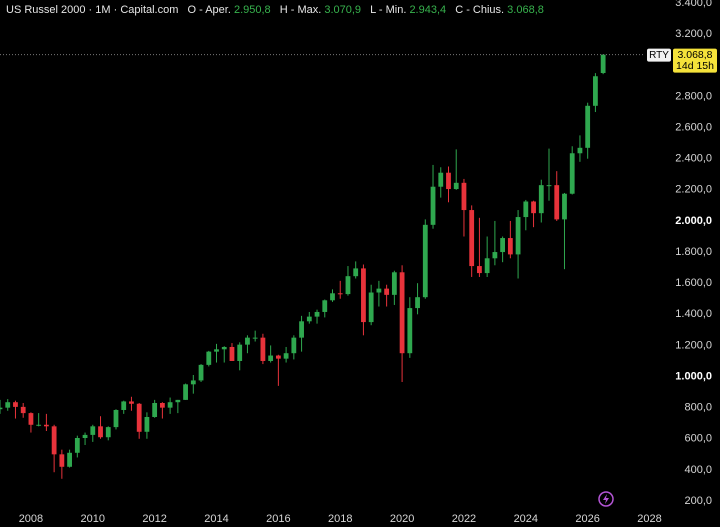 This screenshot has width=720, height=527. I want to click on x-tick-label: 2020, so click(402, 519).